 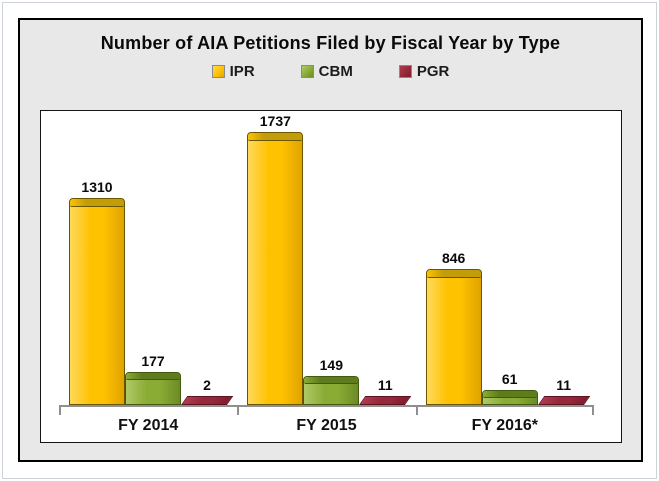 What do you see at coordinates (207, 385) in the screenshot?
I see `value-label-pgr-fy-2014: 2` at bounding box center [207, 385].